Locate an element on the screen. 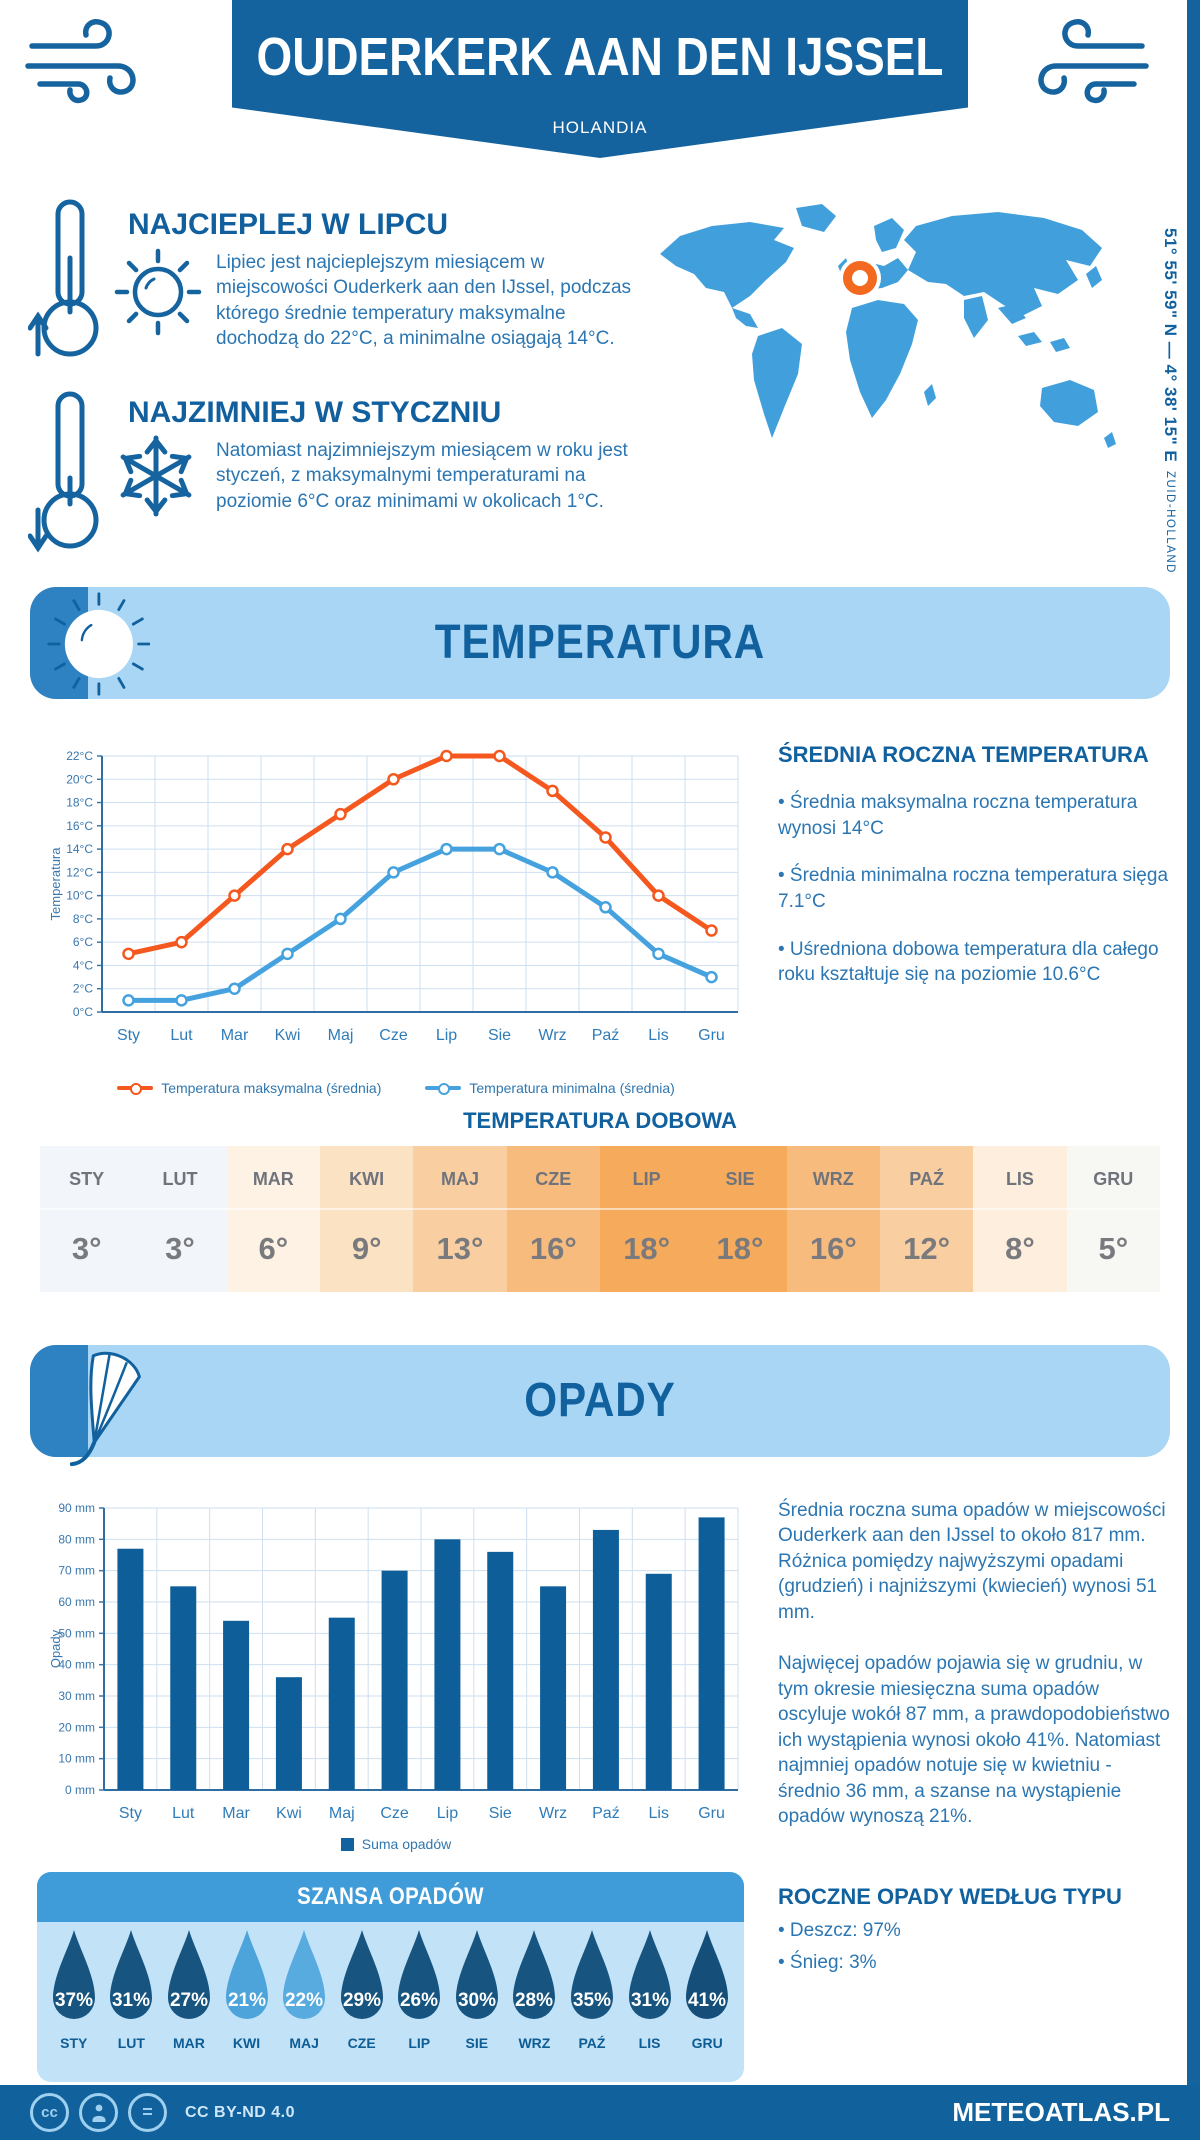 Image resolution: width=1200 pixels, height=2140 pixels. svg-text: 26% is located at coordinates (419, 2000).